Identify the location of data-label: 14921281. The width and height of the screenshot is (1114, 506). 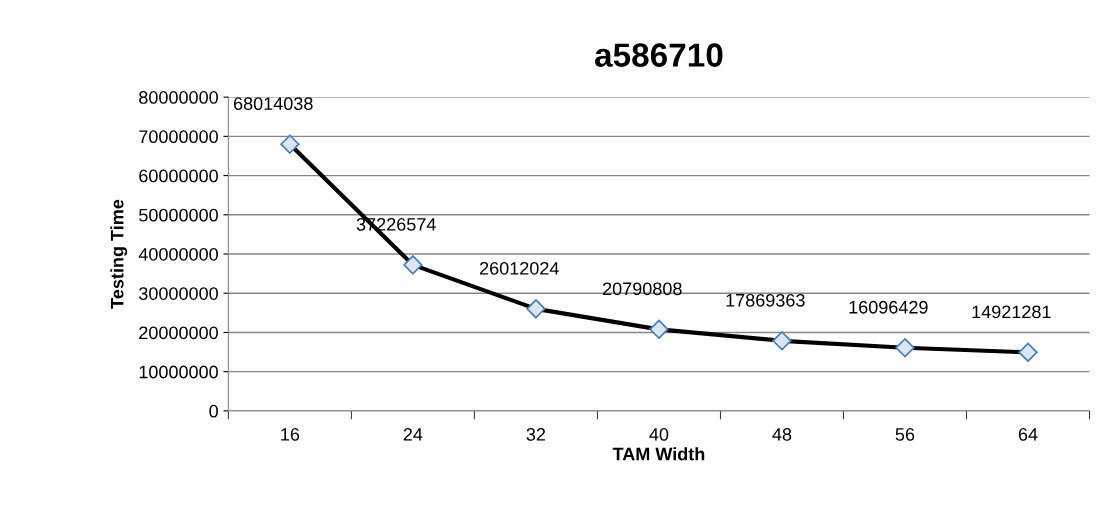
(1011, 312).